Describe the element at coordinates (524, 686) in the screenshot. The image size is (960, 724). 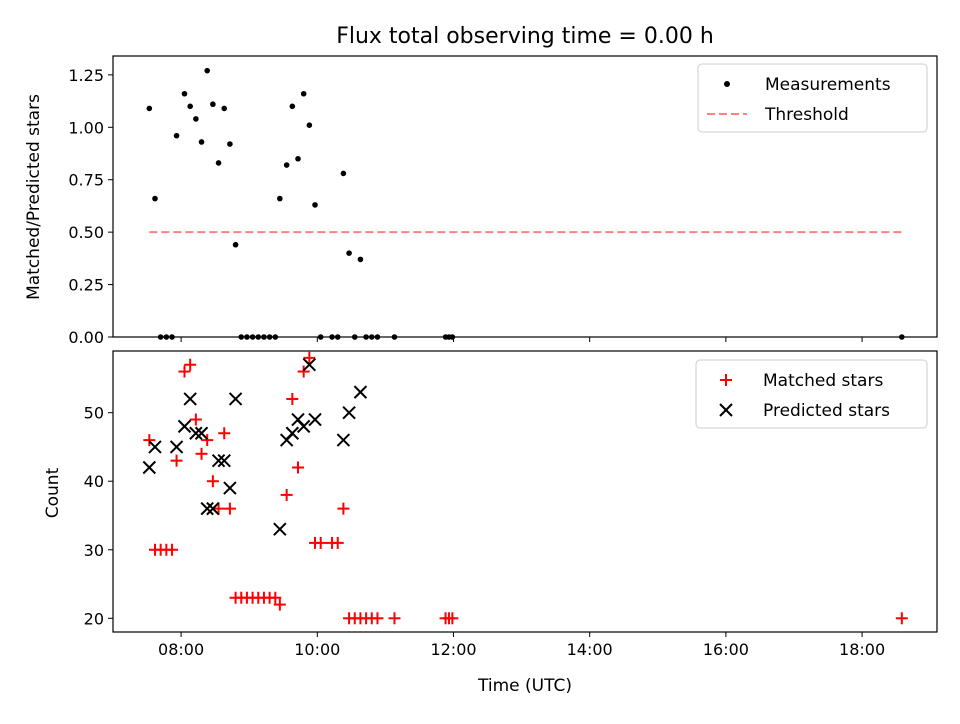
I see `x-axis-label: Time (UTC)` at that location.